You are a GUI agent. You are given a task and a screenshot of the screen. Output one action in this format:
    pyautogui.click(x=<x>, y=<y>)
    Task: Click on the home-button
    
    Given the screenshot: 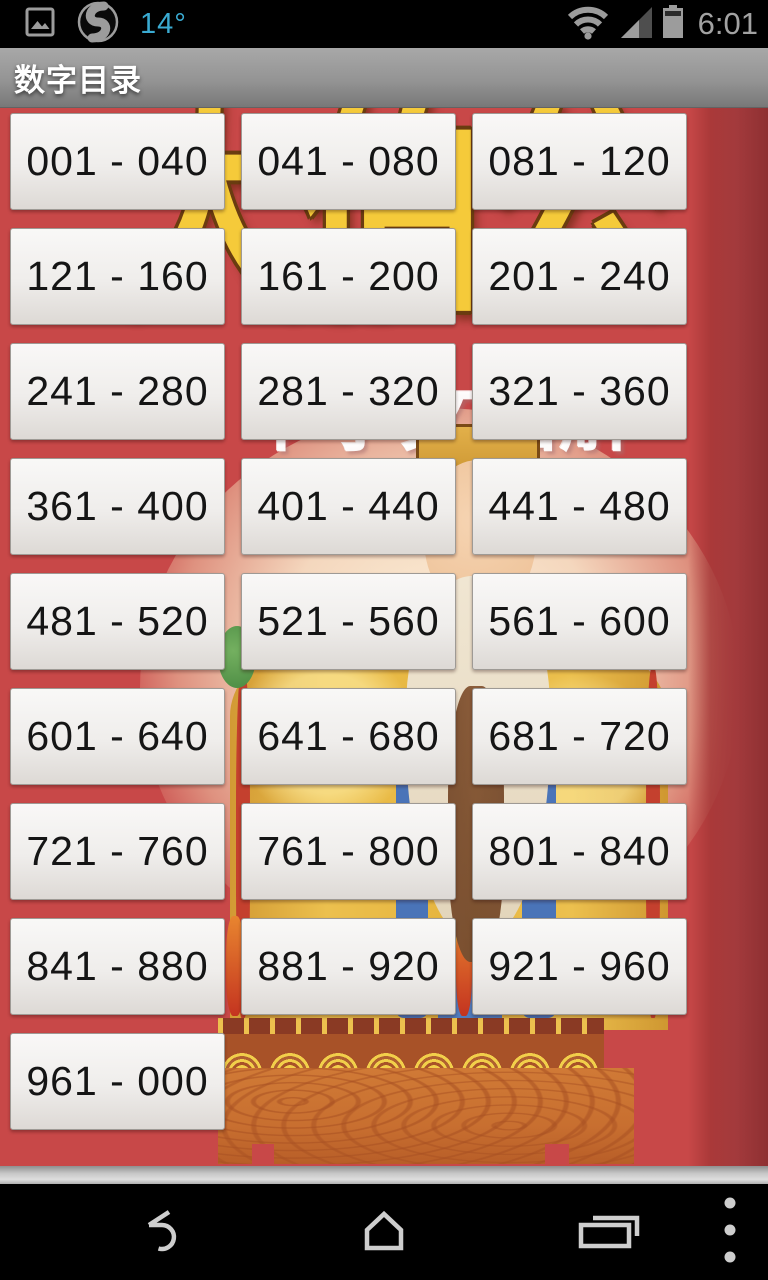 What is the action you would take?
    pyautogui.click(x=384, y=1232)
    